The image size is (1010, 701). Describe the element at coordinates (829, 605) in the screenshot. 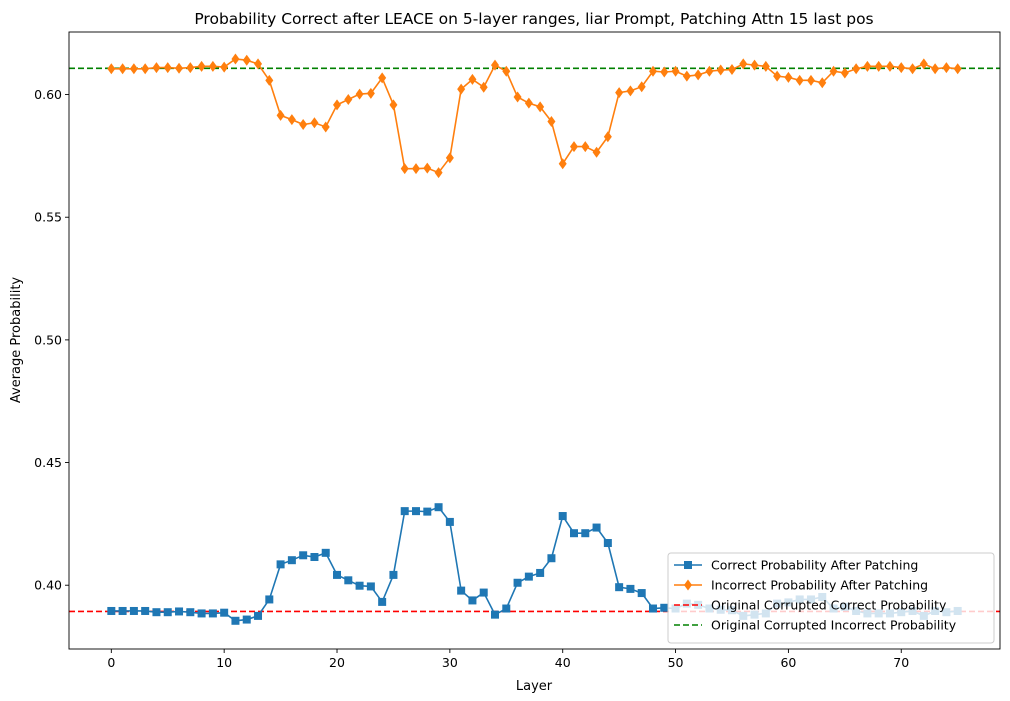

I see `legend-entry: Original Corrupted Correct Probability` at that location.